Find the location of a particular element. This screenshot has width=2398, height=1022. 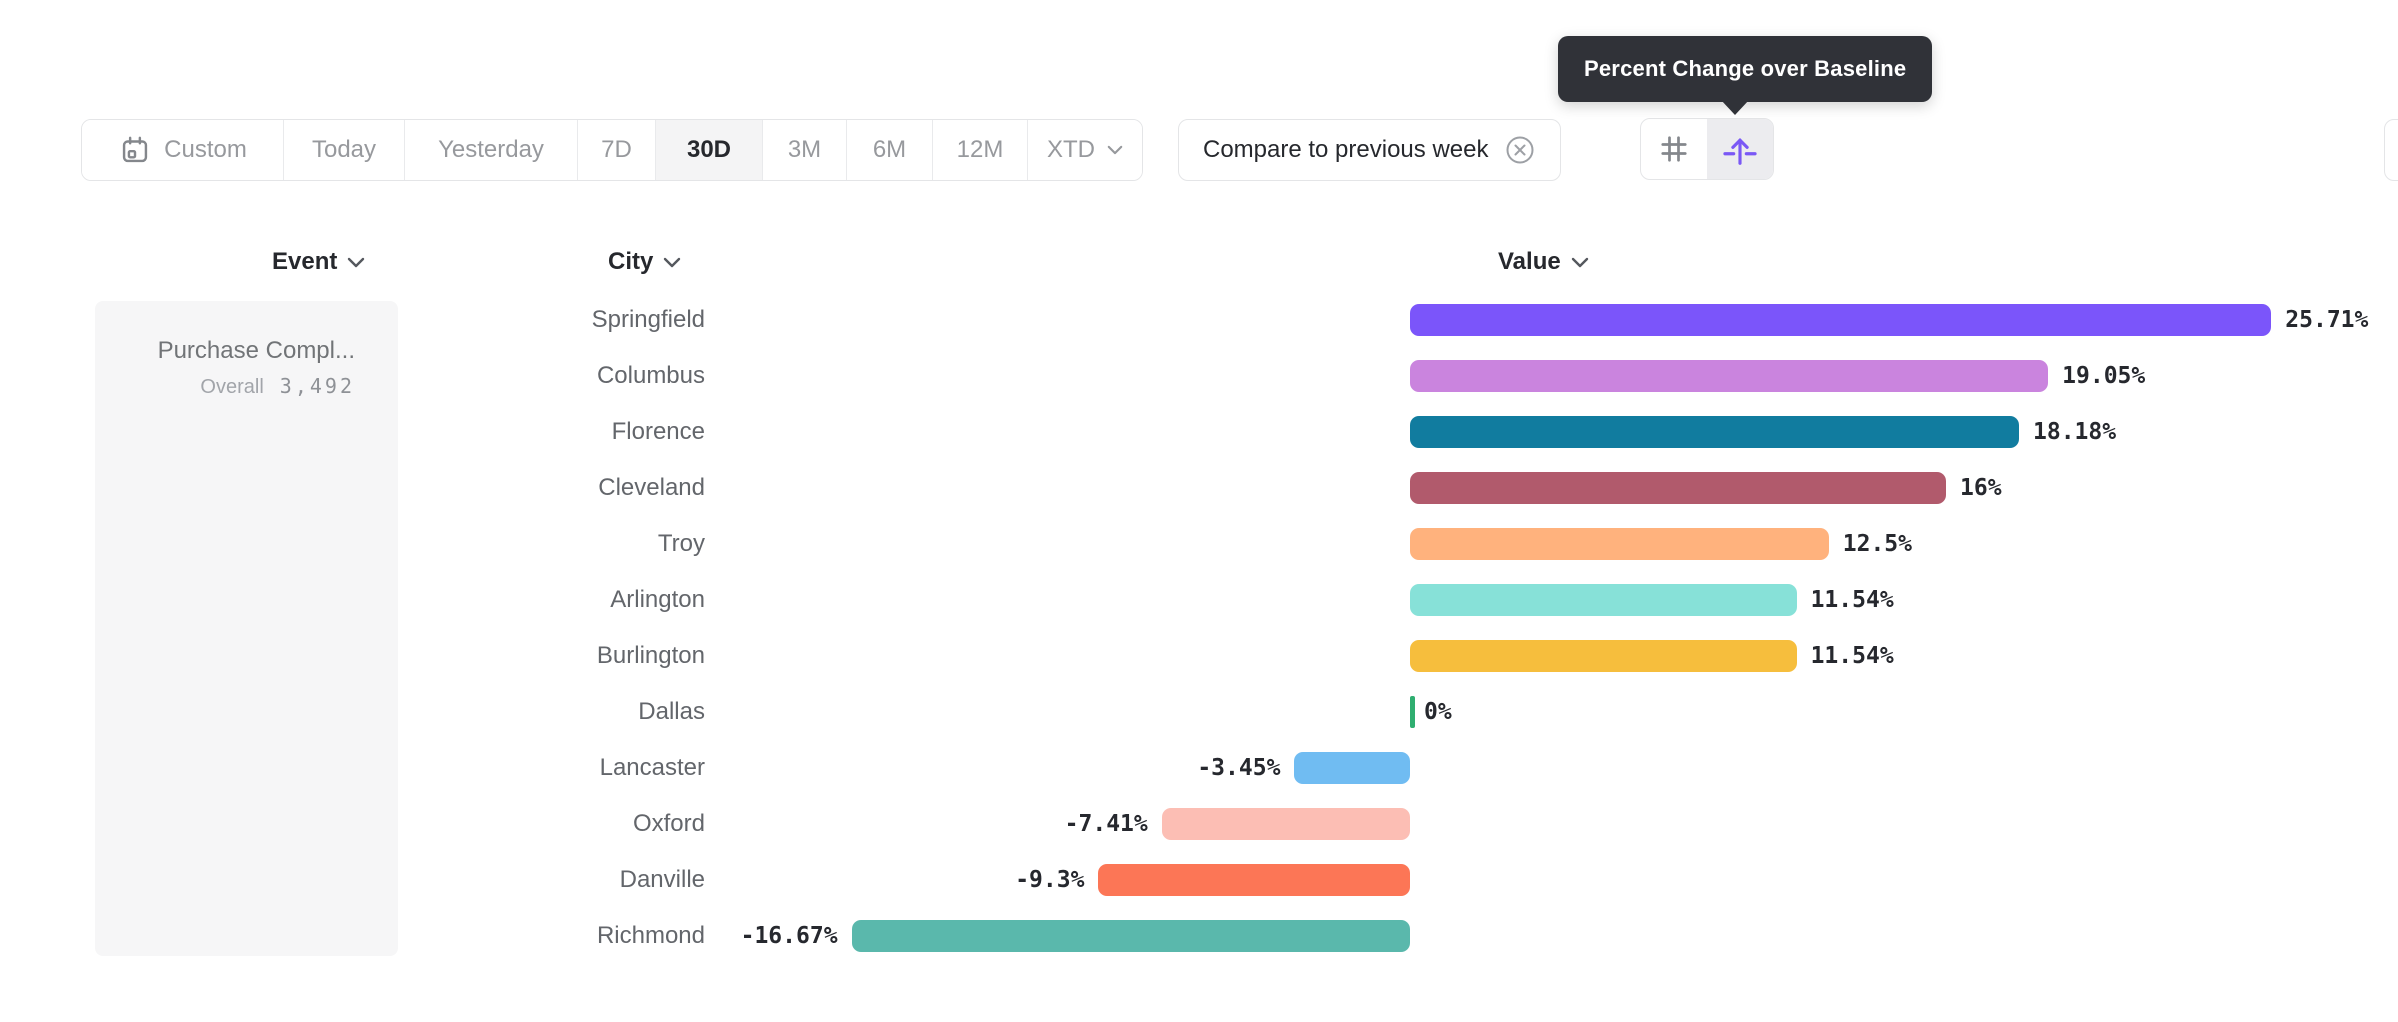

date-range-3m: 3M is located at coordinates (805, 150).